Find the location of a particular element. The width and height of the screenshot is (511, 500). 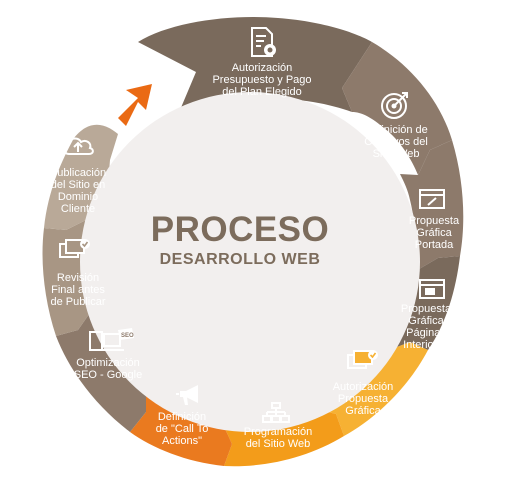

document-gear-icon is located at coordinates (263, 42).